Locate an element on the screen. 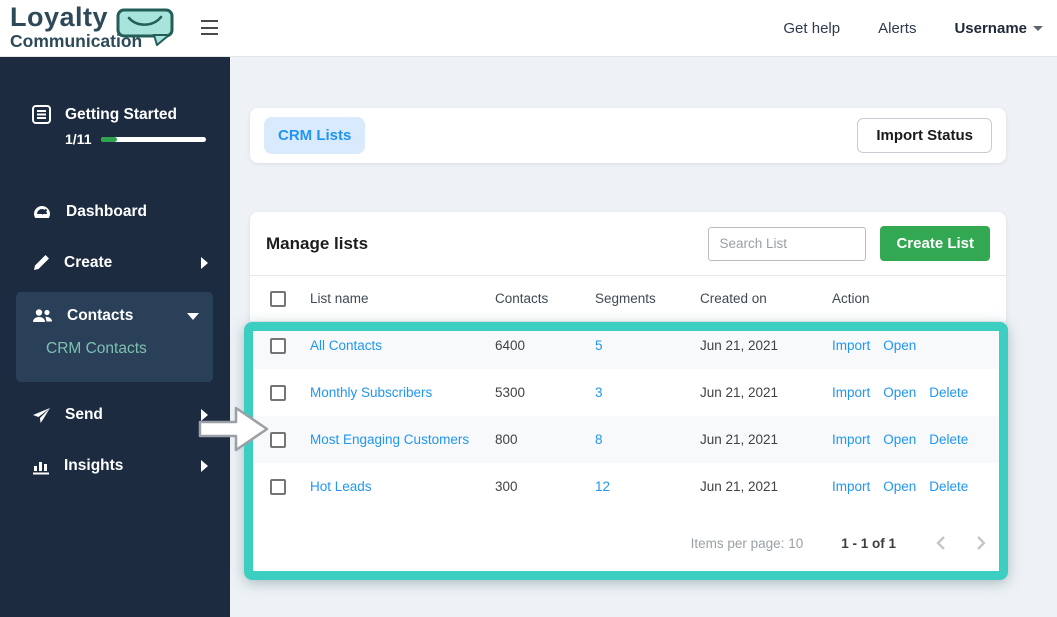  sidebar-group-contacts: Contacts CRM Contacts is located at coordinates (114, 337).